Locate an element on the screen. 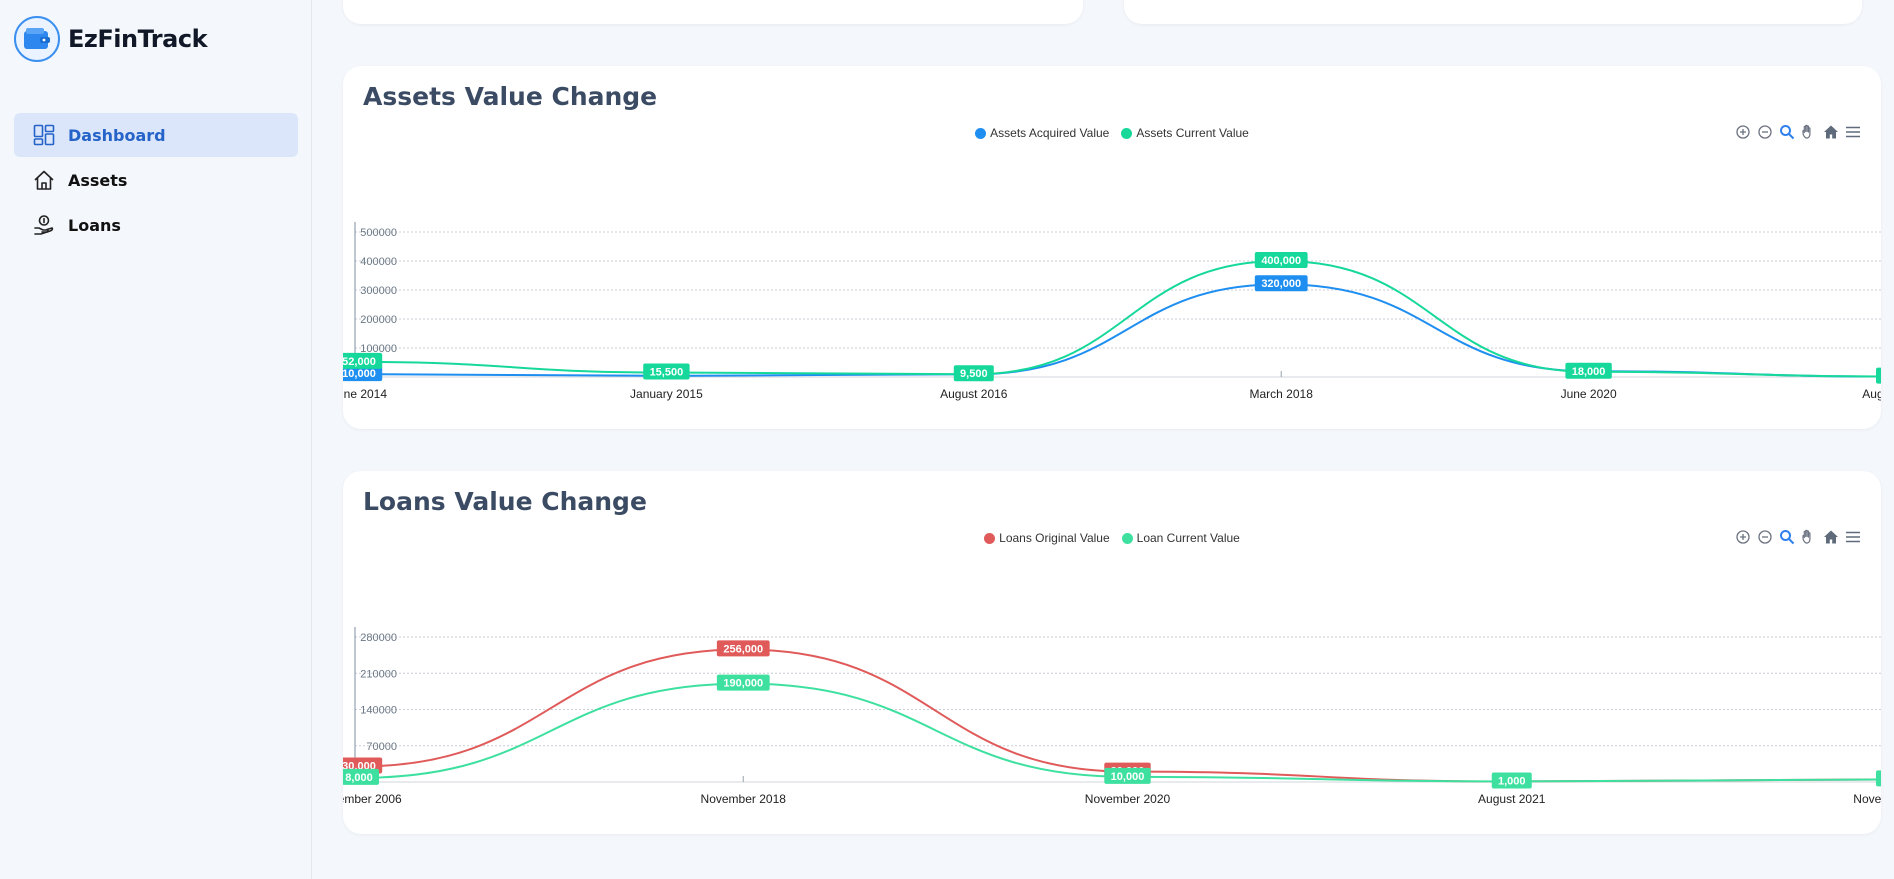 This screenshot has width=1894, height=879. sidebar-item-dashboard: Dashboard is located at coordinates (156, 135).